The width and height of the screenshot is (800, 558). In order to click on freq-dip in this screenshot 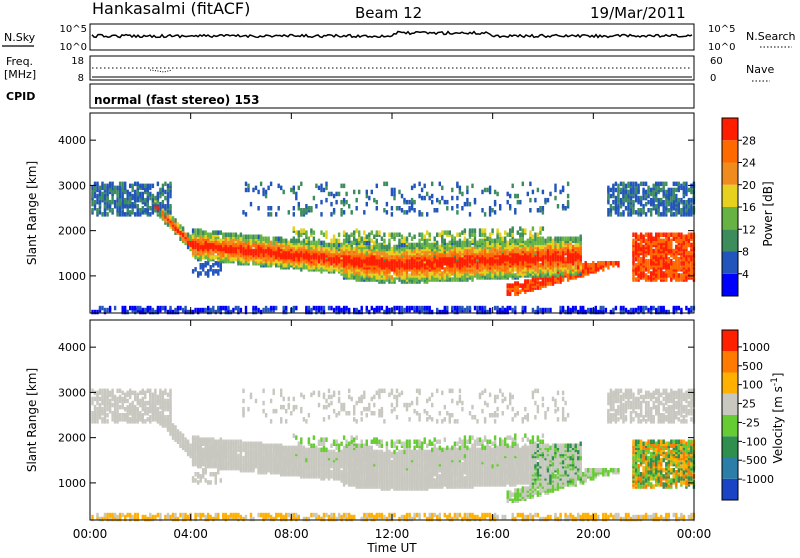, I will do `click(161, 71)`.